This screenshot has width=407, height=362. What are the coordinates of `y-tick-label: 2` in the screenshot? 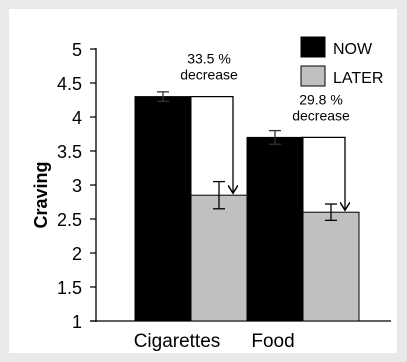 It's located at (77, 254).